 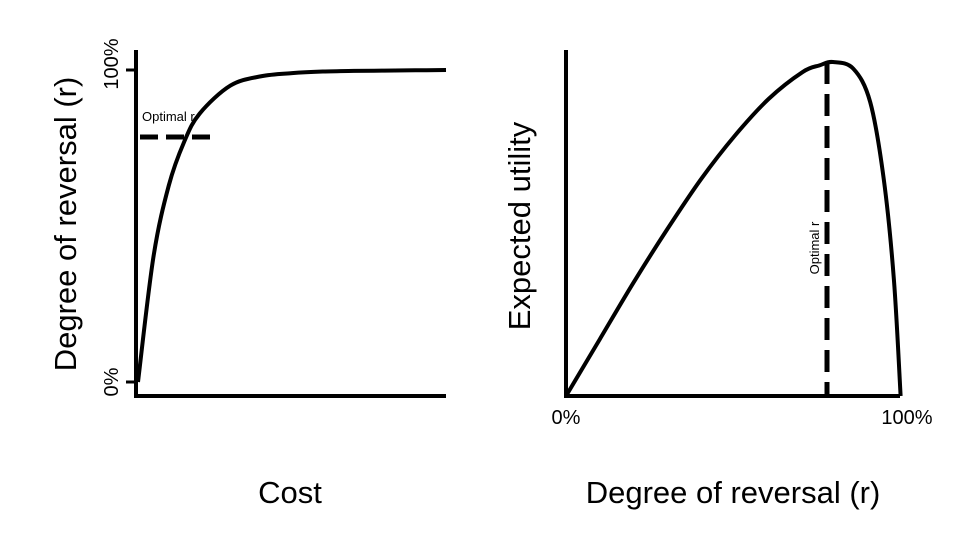 What do you see at coordinates (112, 381) in the screenshot?
I see `left-y-tick-label-0: 0%` at bounding box center [112, 381].